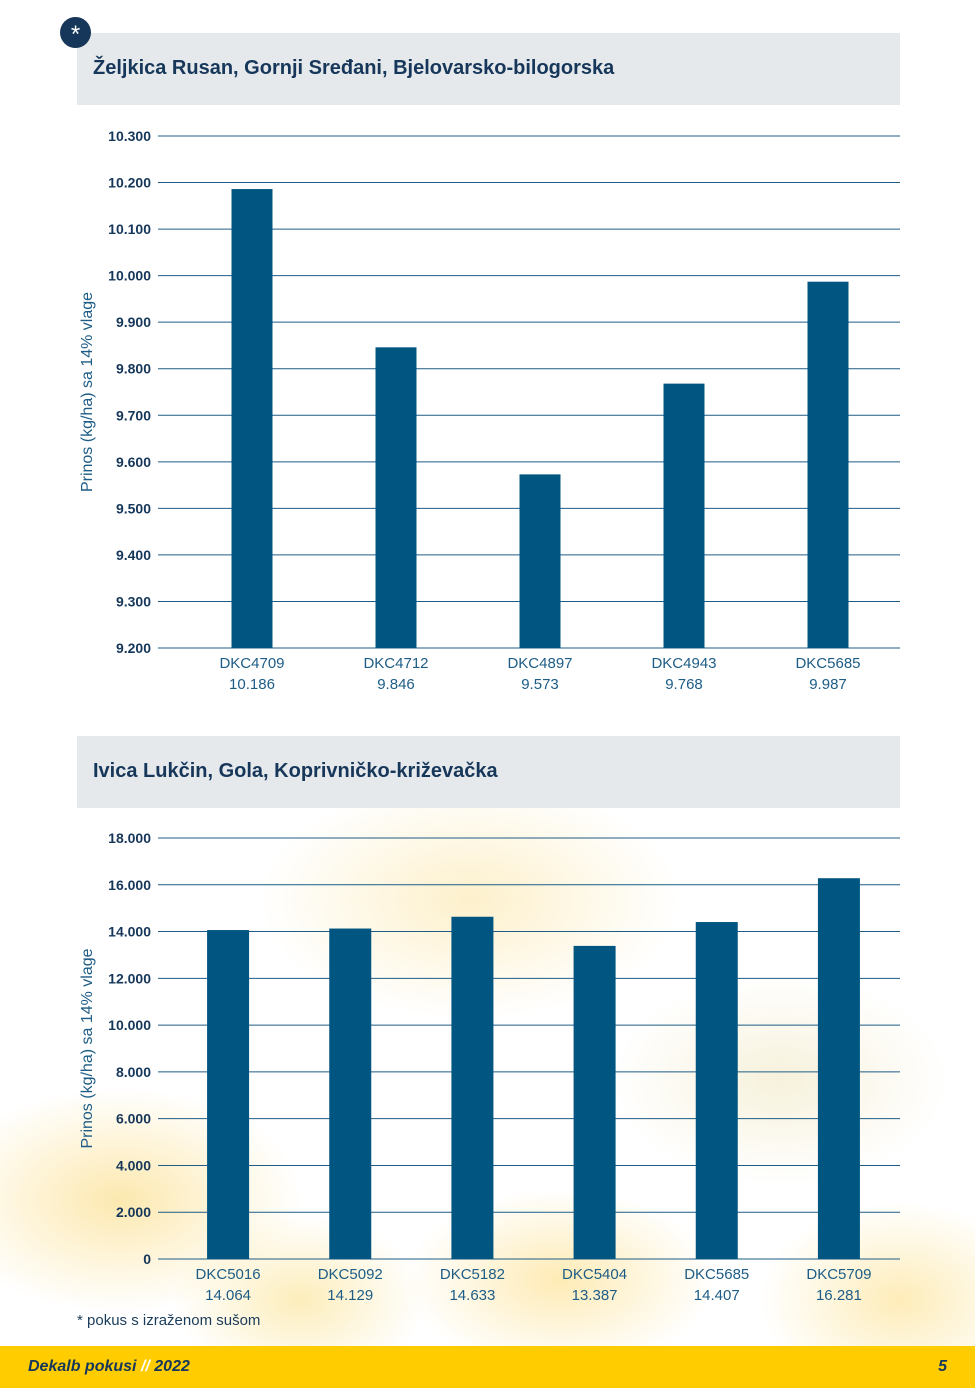  What do you see at coordinates (350, 1274) in the screenshot?
I see `x-tick-label: DKC5092` at bounding box center [350, 1274].